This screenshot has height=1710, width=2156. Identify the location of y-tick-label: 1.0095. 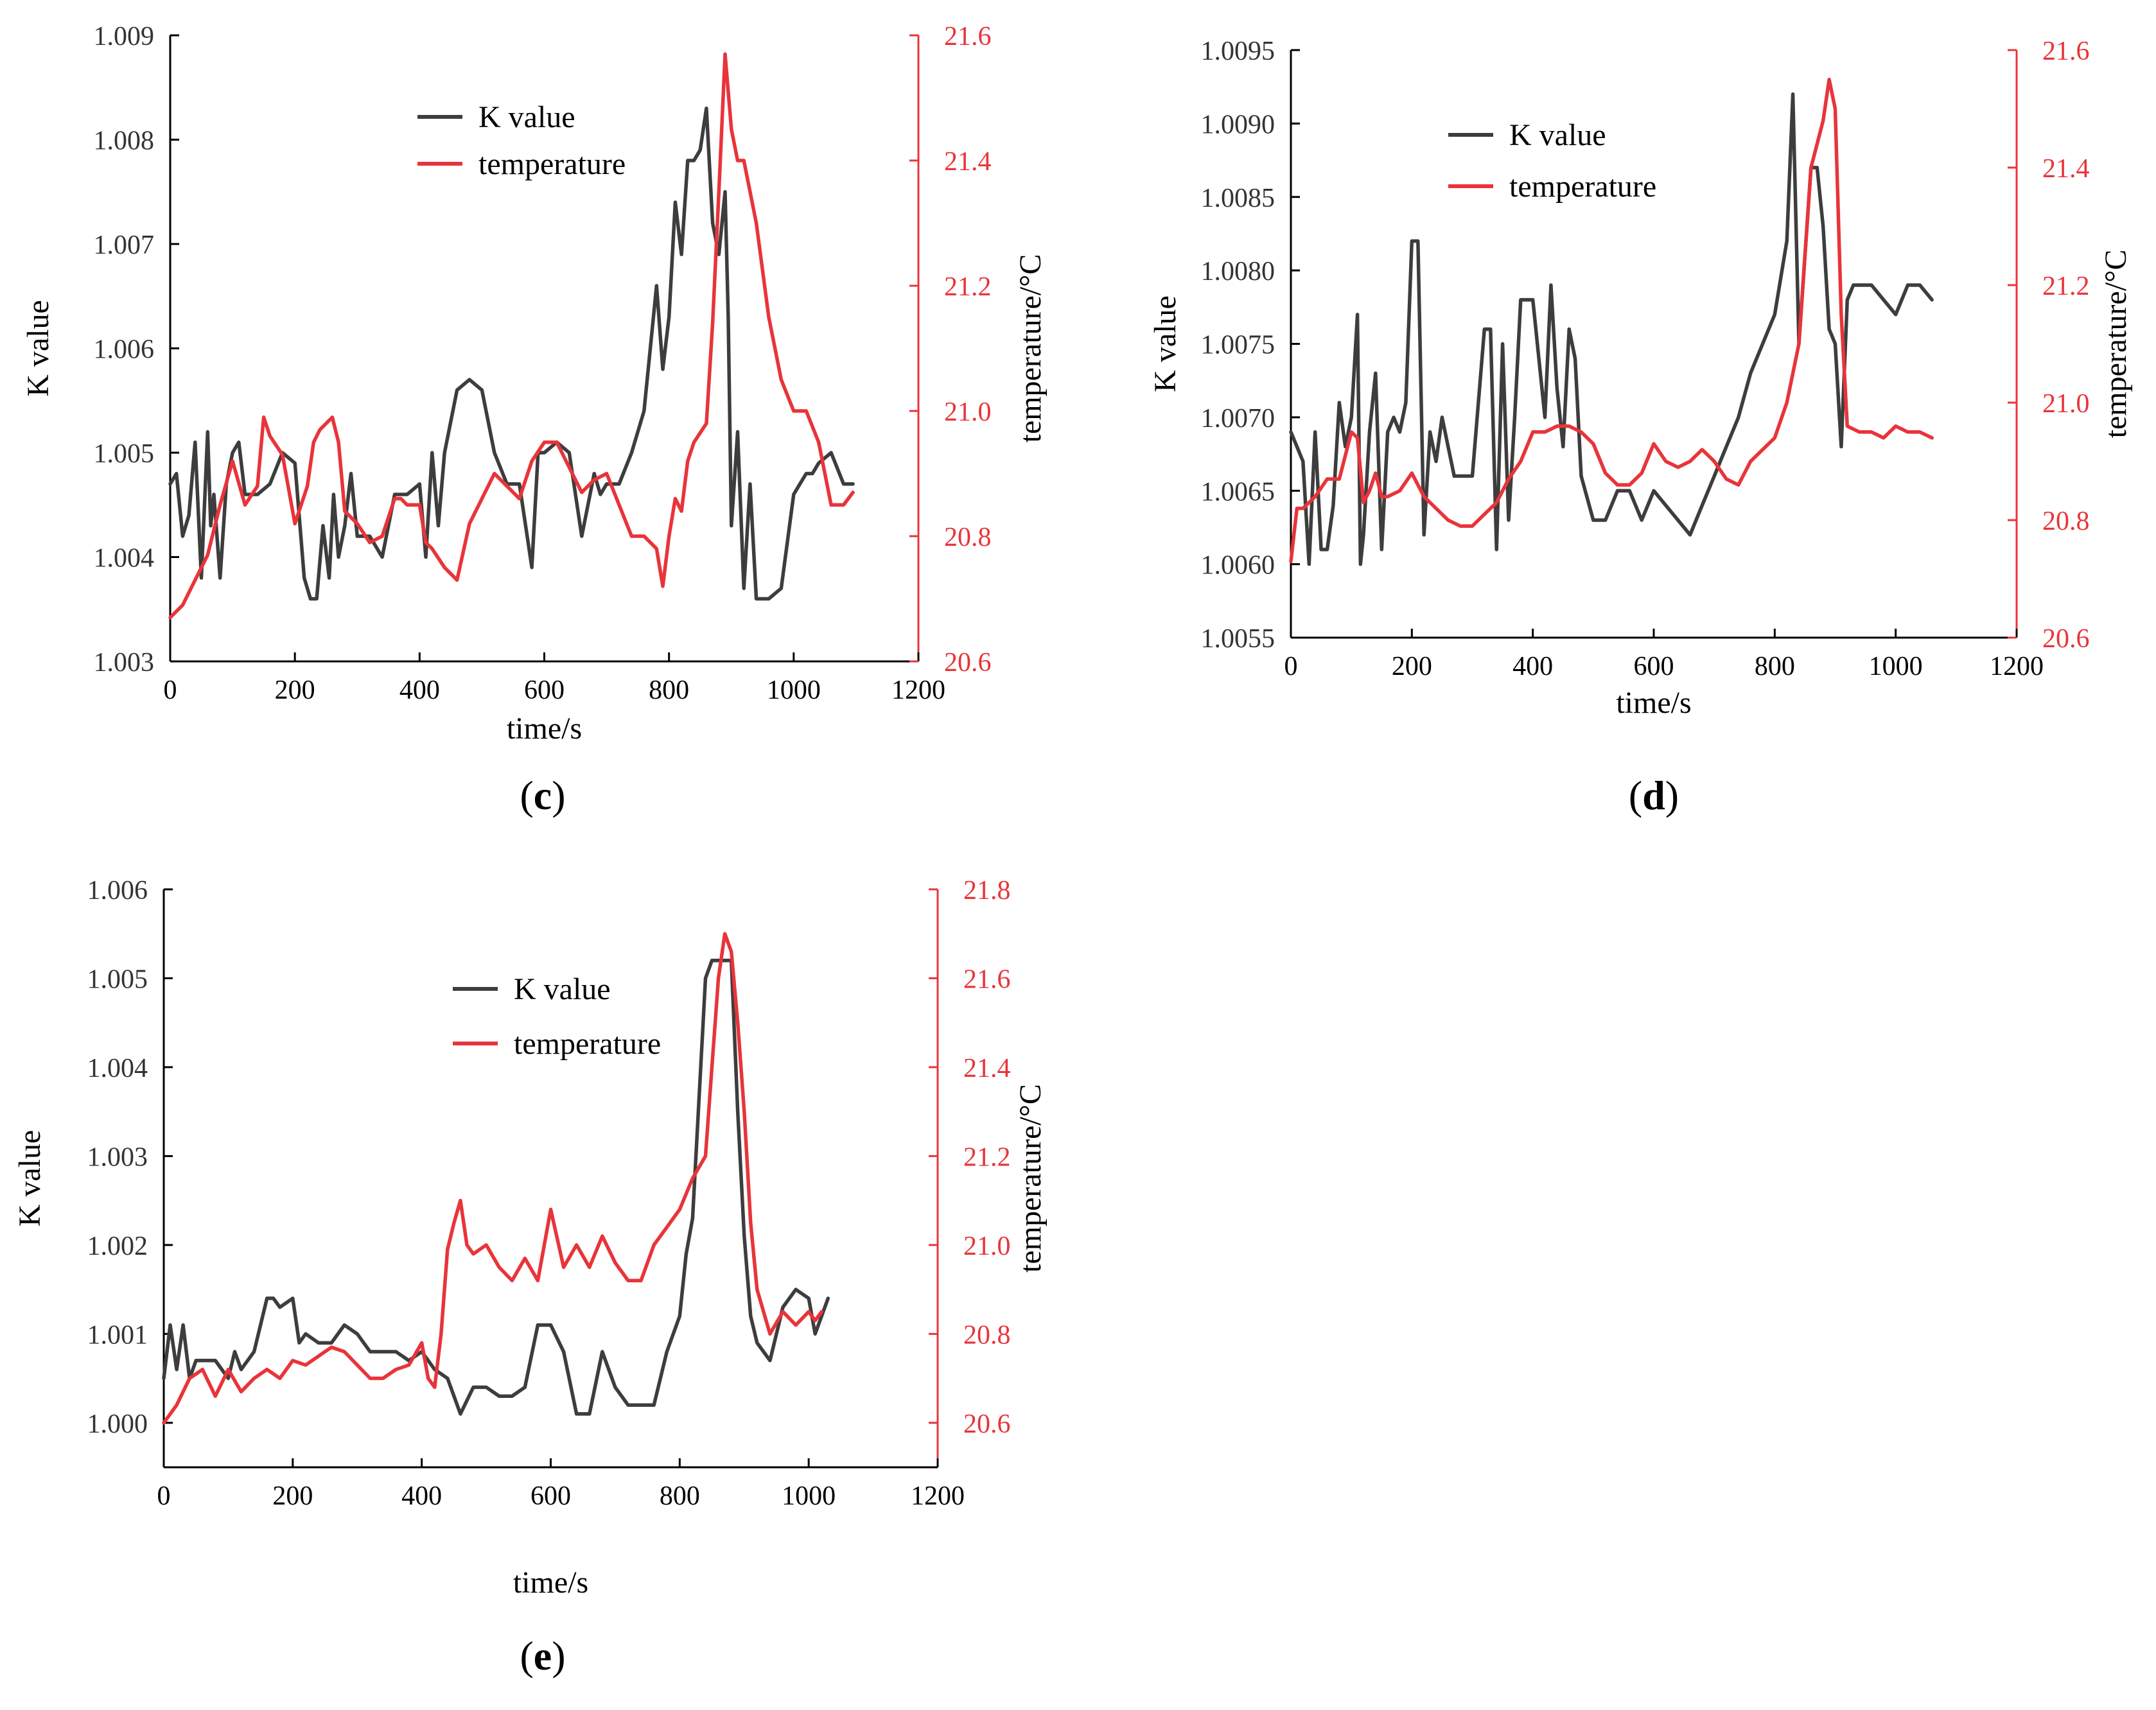
(1238, 51).